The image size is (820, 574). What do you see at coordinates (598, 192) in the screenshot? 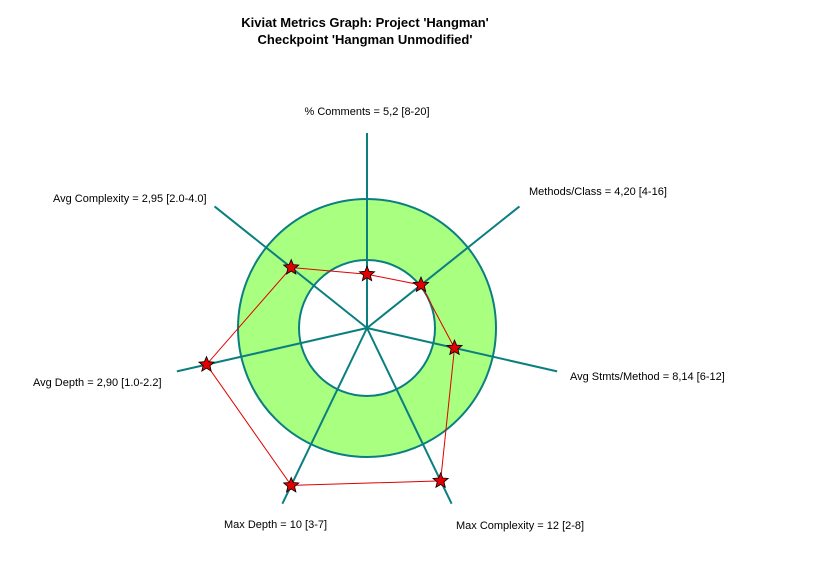
I see `axis-label: Methods/Class = 4,20 [4-16]` at bounding box center [598, 192].